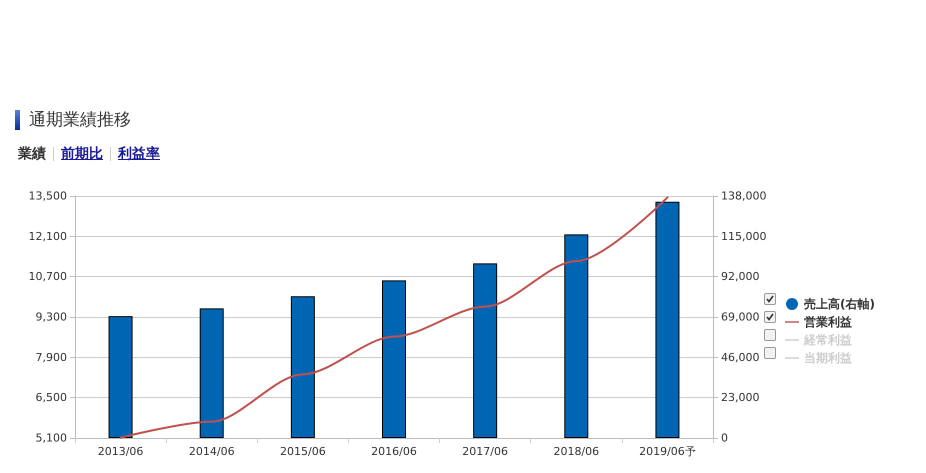 The height and width of the screenshot is (473, 926). Describe the element at coordinates (51, 317) in the screenshot. I see `y-tick-label: 9,300` at that location.